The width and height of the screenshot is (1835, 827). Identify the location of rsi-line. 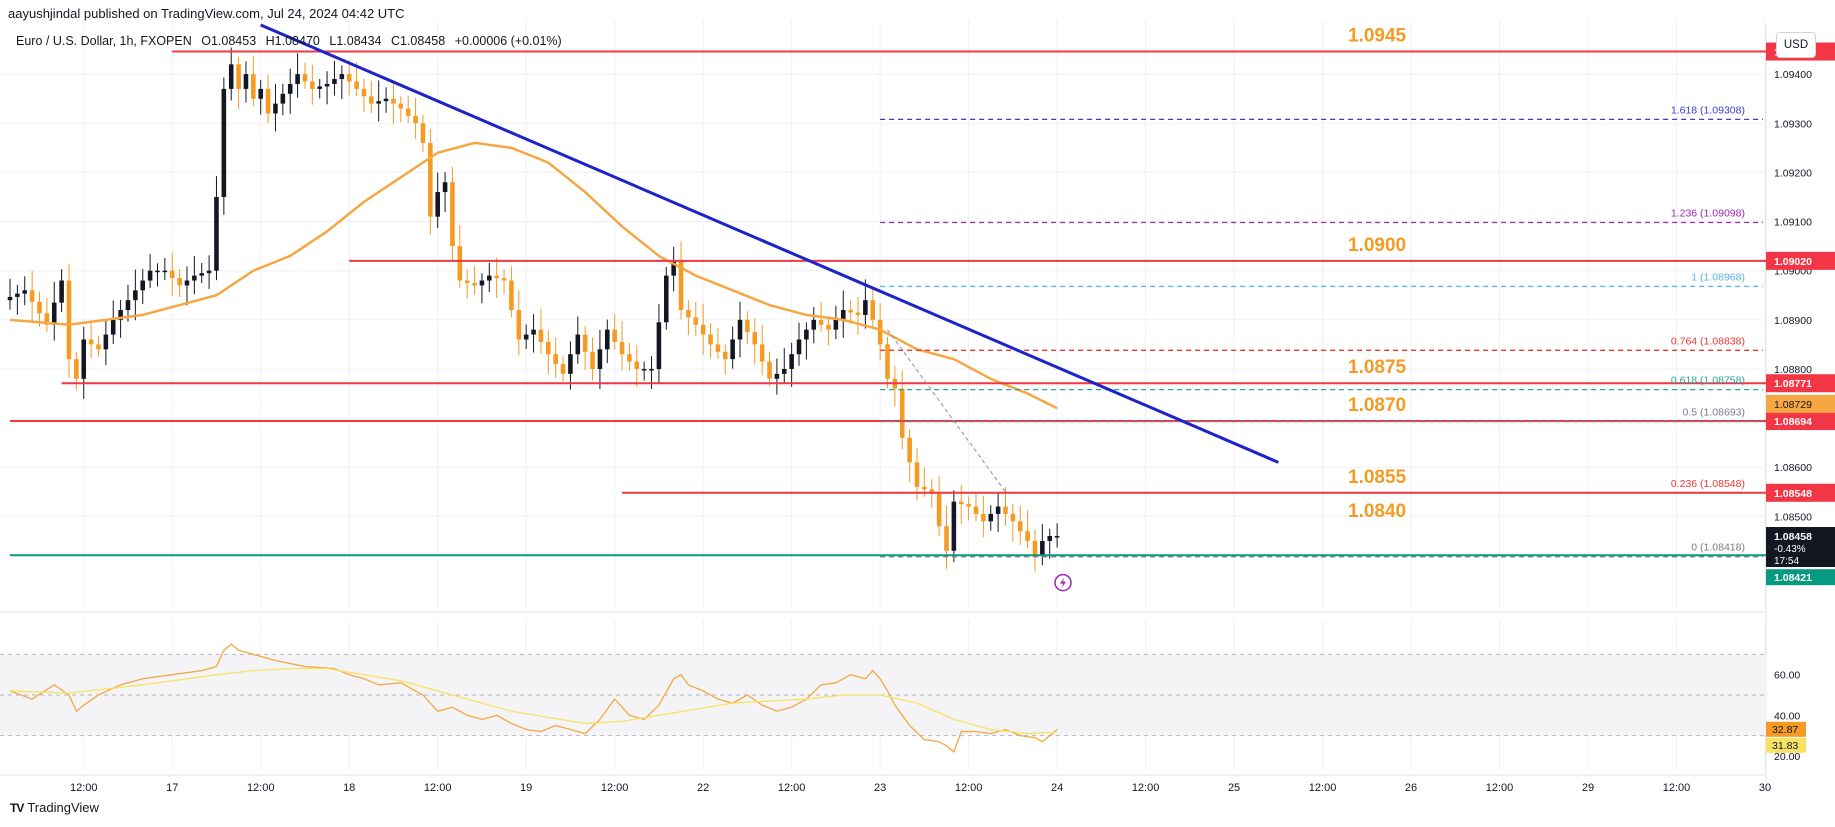
(533, 698).